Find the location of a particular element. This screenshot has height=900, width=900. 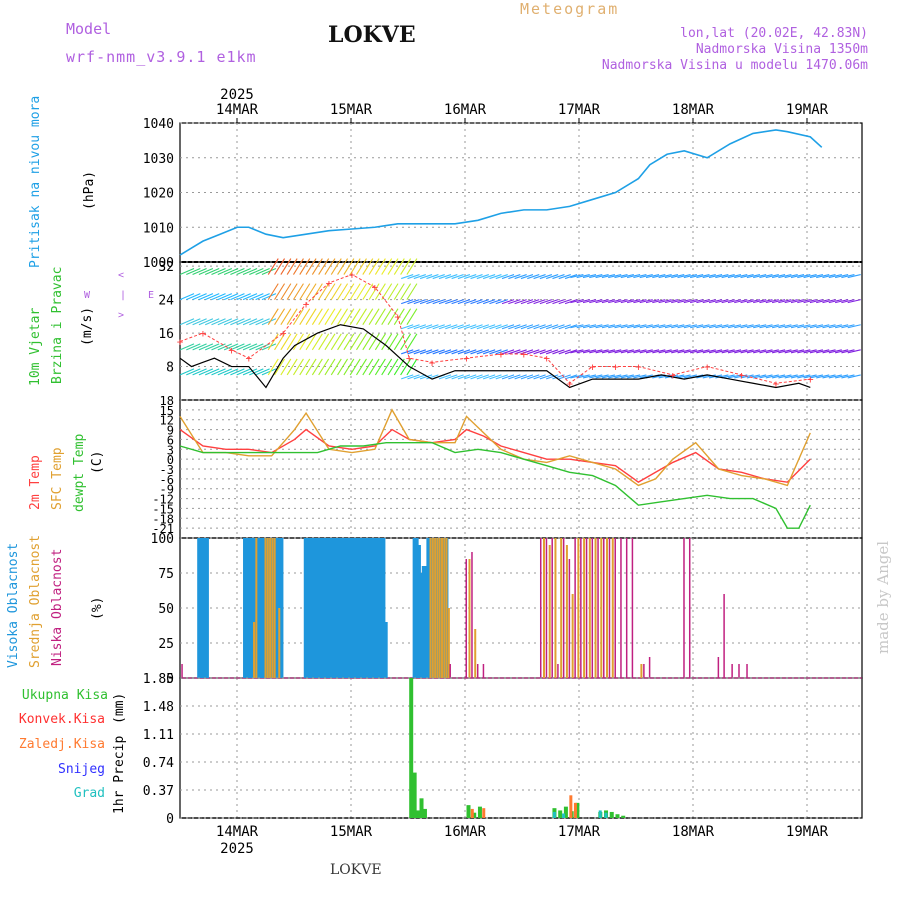

direction-key-arrow-right: > is located at coordinates (121, 315).